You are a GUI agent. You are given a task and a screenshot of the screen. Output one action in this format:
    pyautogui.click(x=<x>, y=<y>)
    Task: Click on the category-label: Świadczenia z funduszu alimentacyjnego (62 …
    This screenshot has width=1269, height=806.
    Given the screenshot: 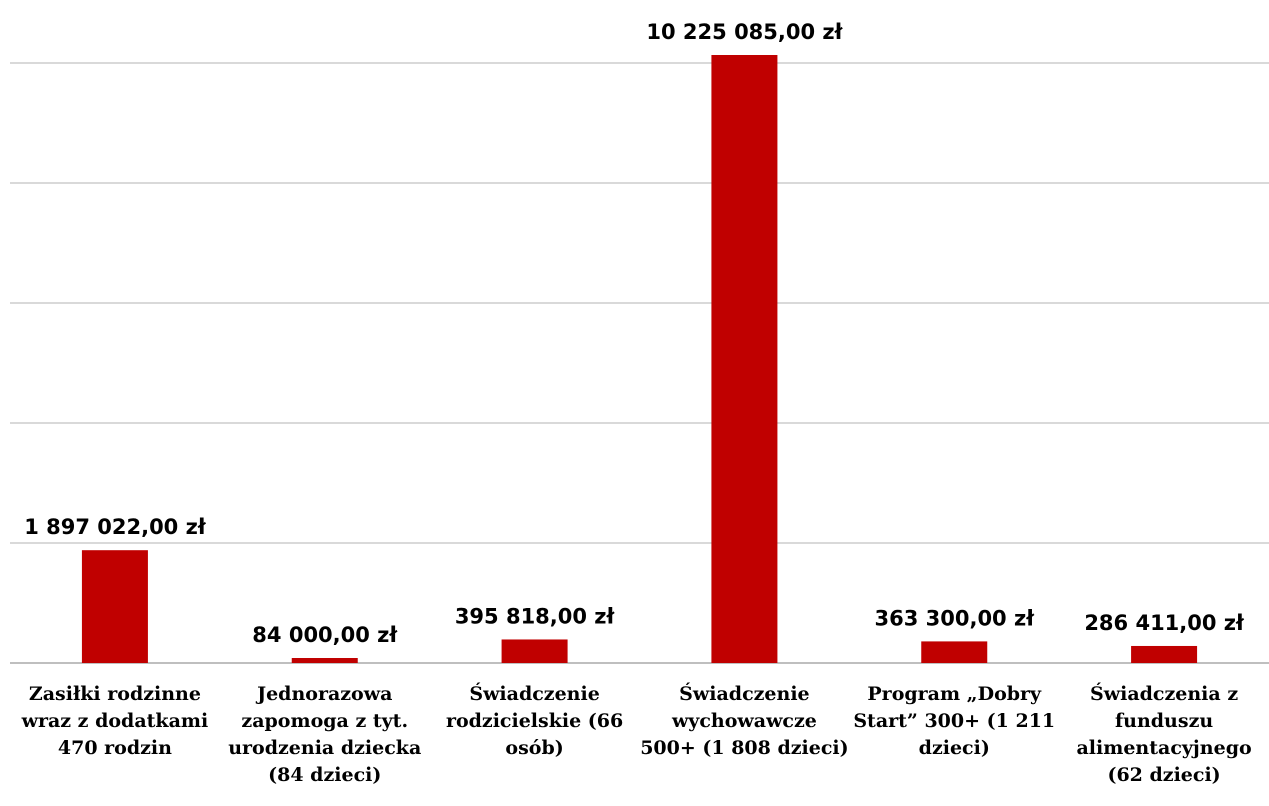 What is the action you would take?
    pyautogui.click(x=1163, y=734)
    